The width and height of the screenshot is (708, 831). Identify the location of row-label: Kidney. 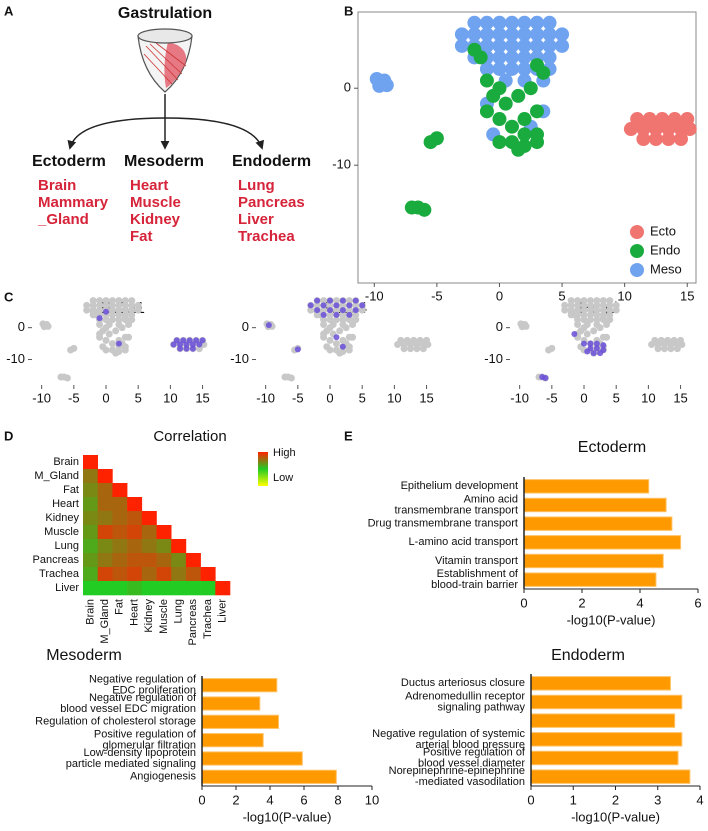
(62, 518).